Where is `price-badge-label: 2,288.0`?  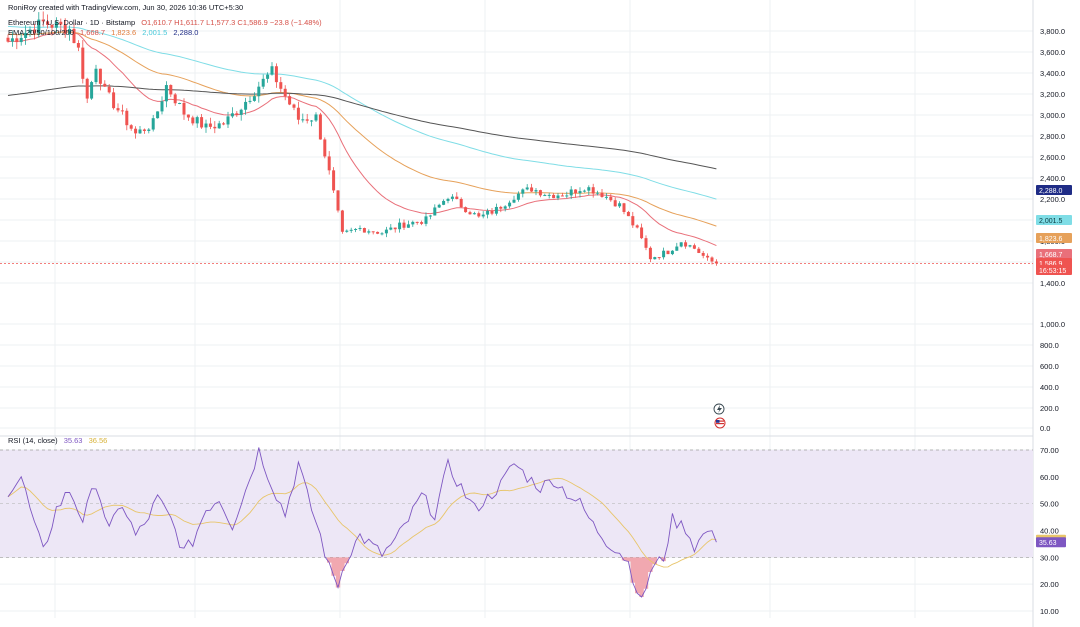
price-badge-label: 2,288.0 is located at coordinates (1050, 191).